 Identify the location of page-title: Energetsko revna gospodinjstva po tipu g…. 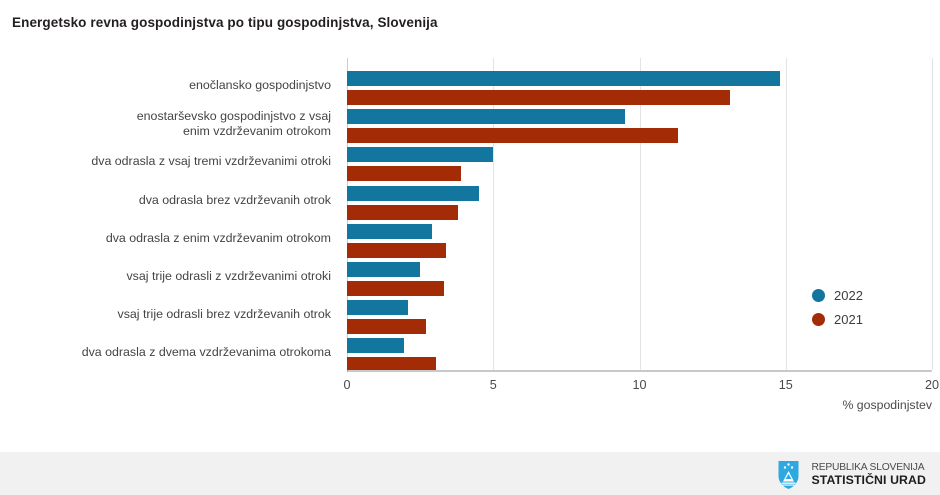
(225, 22).